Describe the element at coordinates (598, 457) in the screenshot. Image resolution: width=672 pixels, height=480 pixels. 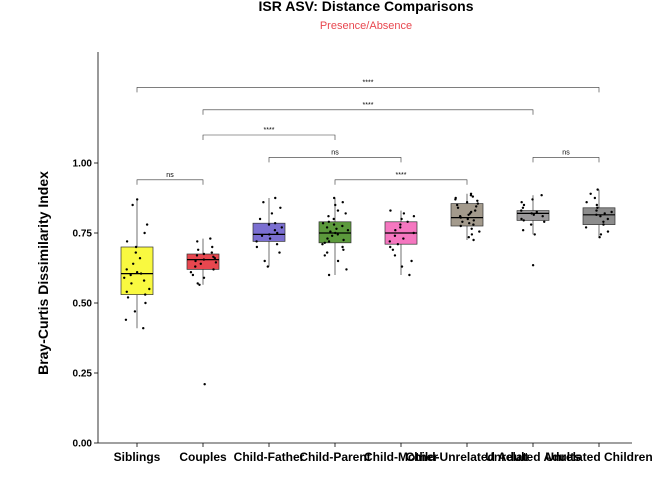
I see `x-tick-label: Unrelated Children` at that location.